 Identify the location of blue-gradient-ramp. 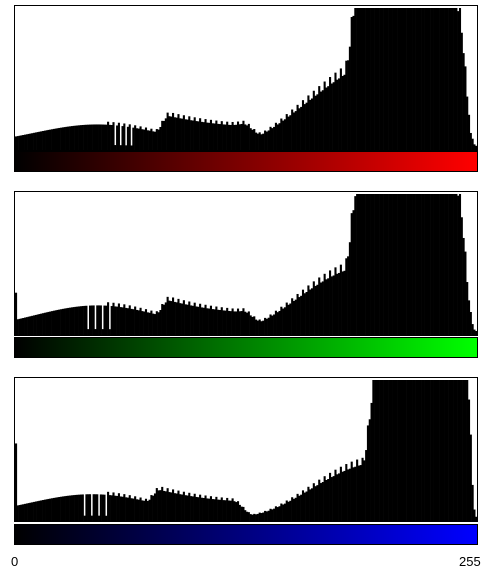
(246, 534).